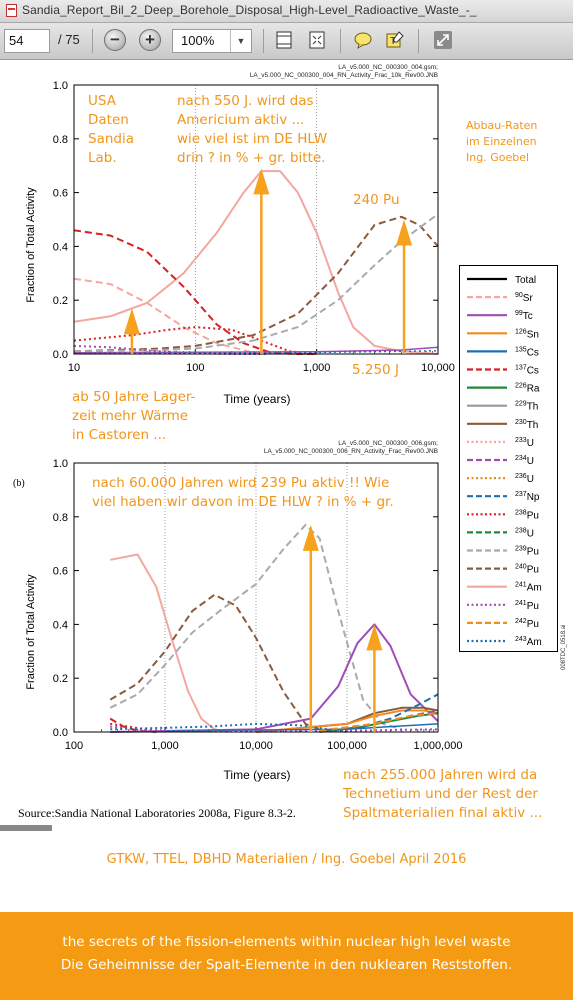 This screenshot has width=573, height=1000. I want to click on annotation-usa-data: USA Daten Sandia Lab., so click(111, 130).